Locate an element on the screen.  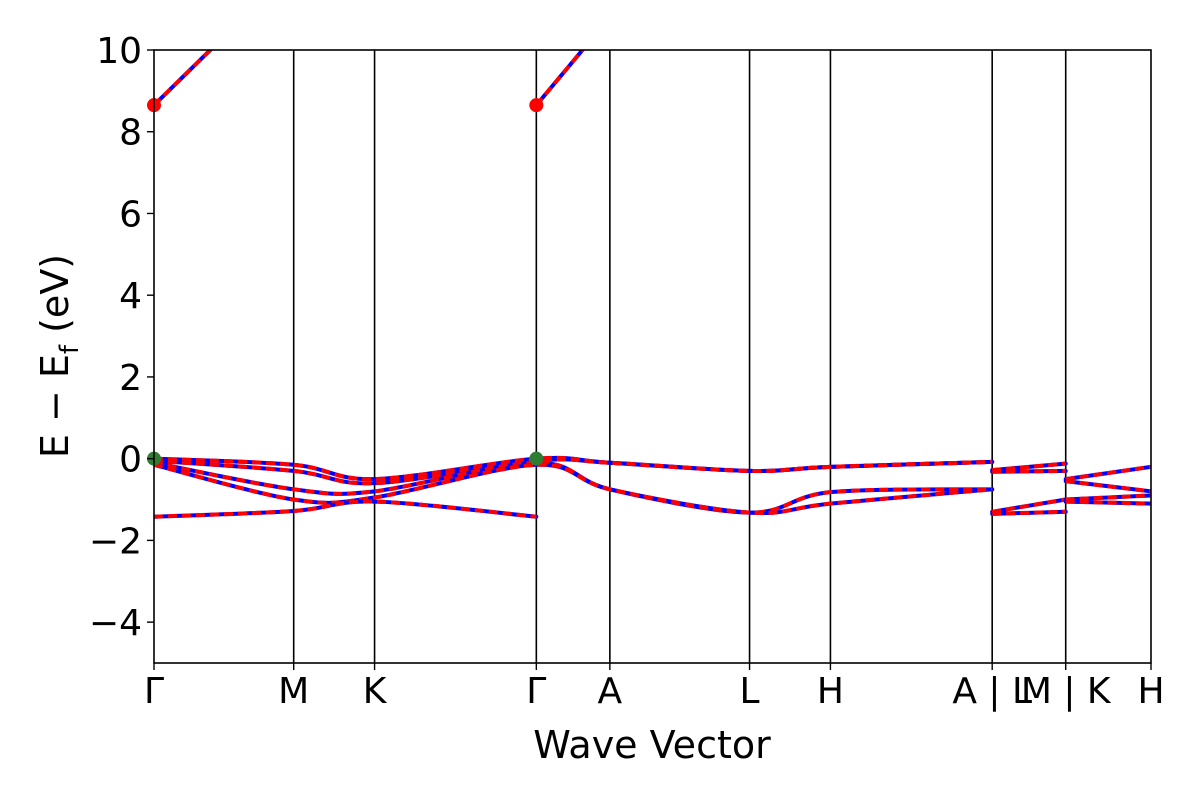
y-axis-title-subscript: f is located at coordinates (70, 349).